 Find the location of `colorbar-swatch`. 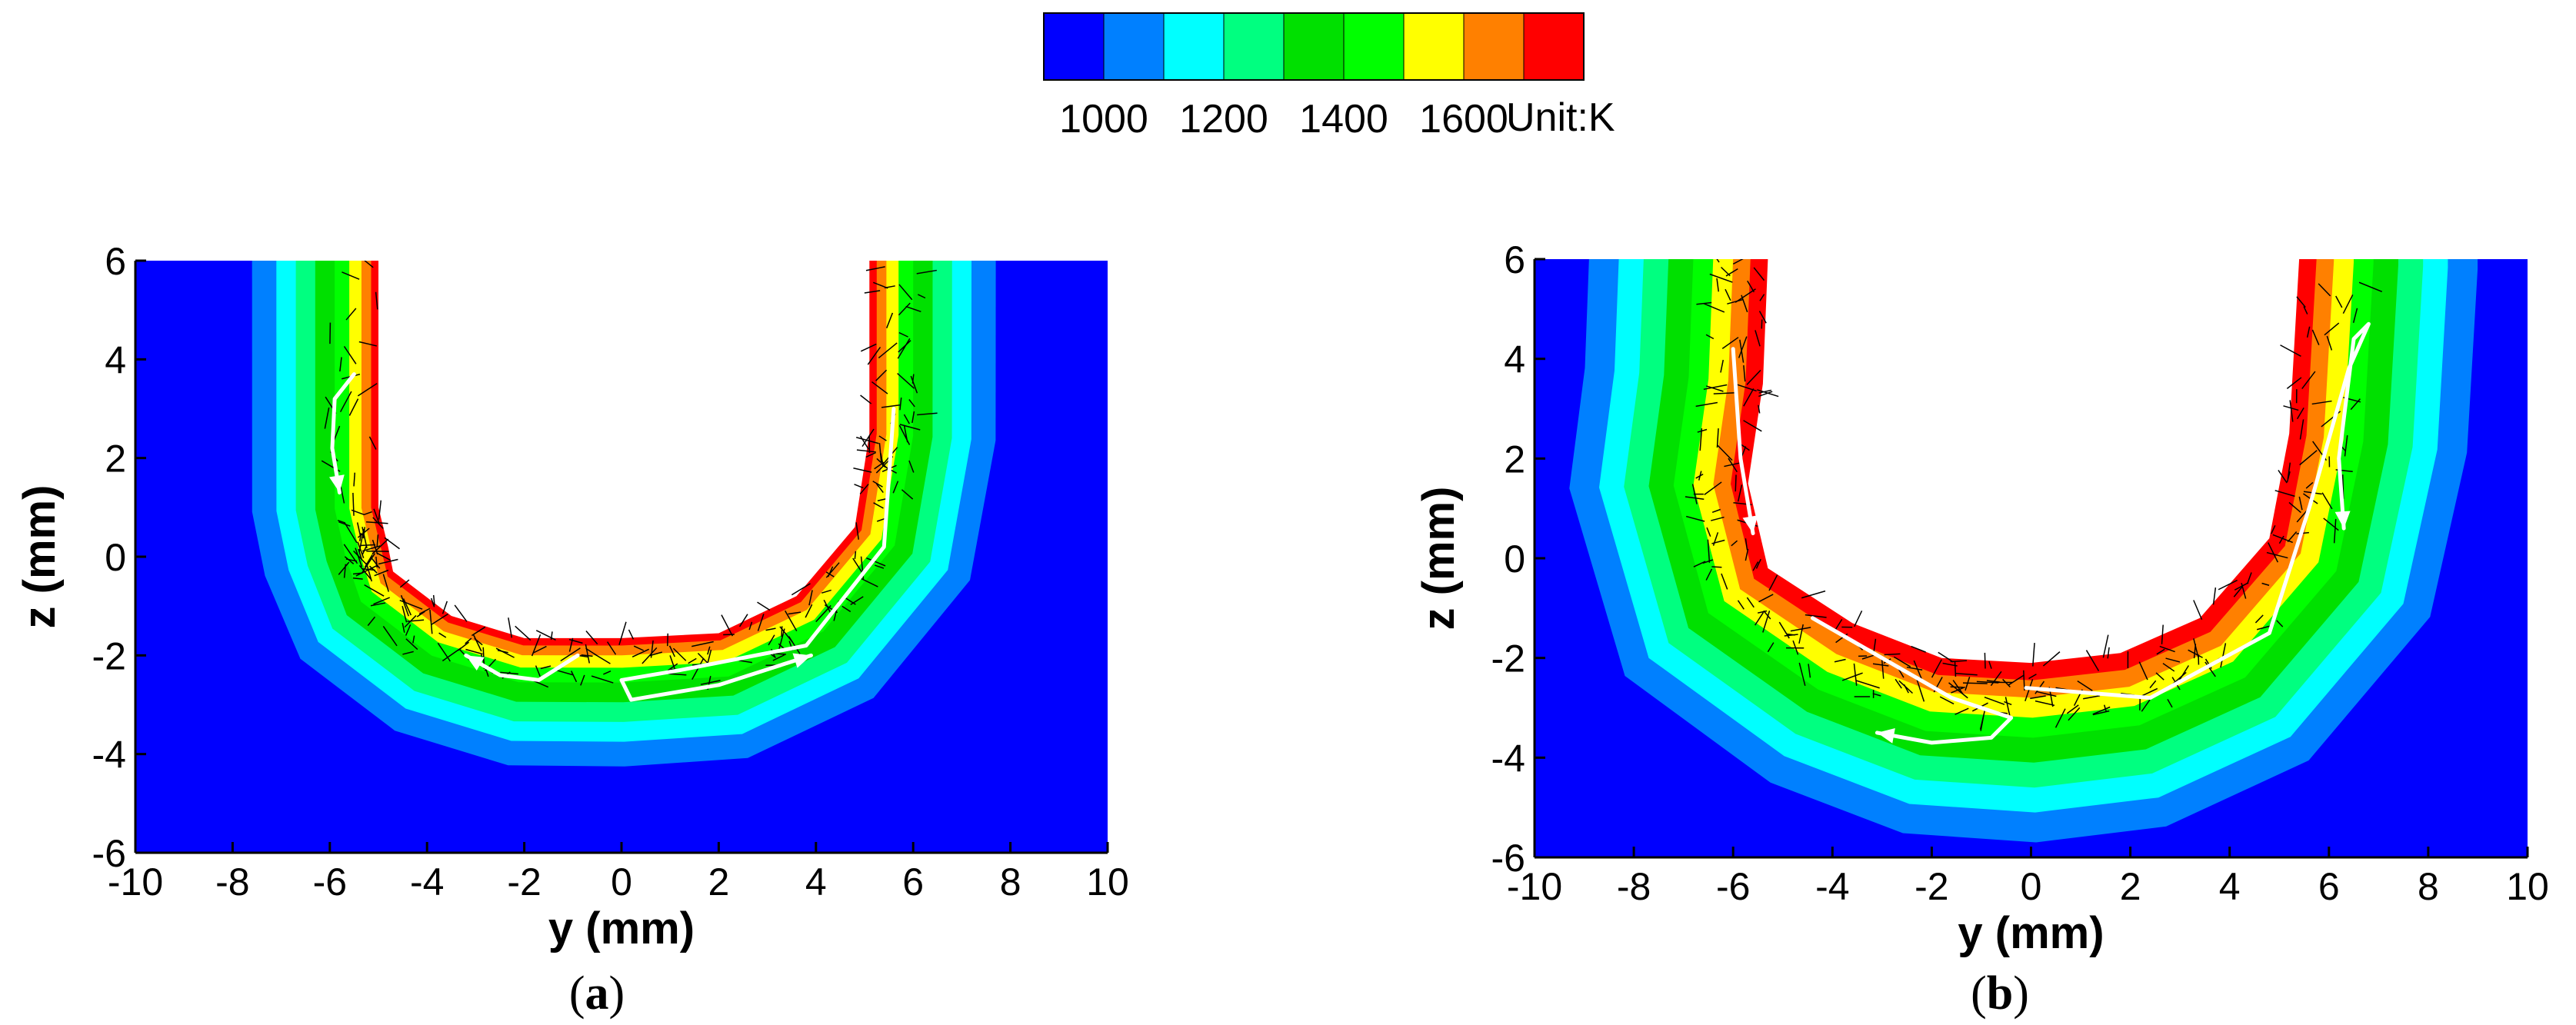

colorbar-swatch is located at coordinates (1134, 47).